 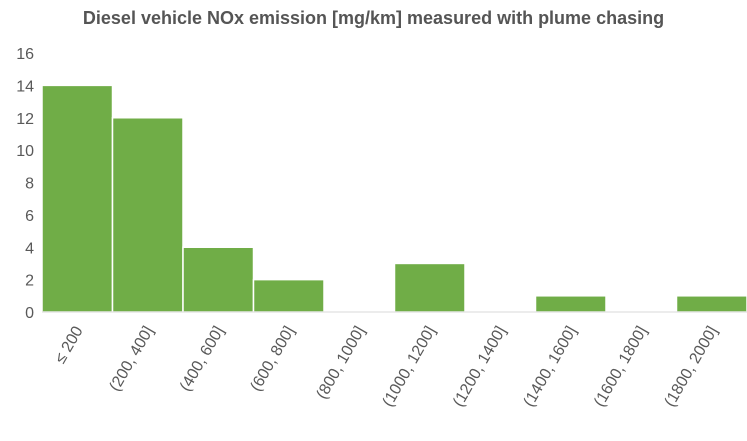 I want to click on y-tick-label: 12, so click(x=25, y=119).